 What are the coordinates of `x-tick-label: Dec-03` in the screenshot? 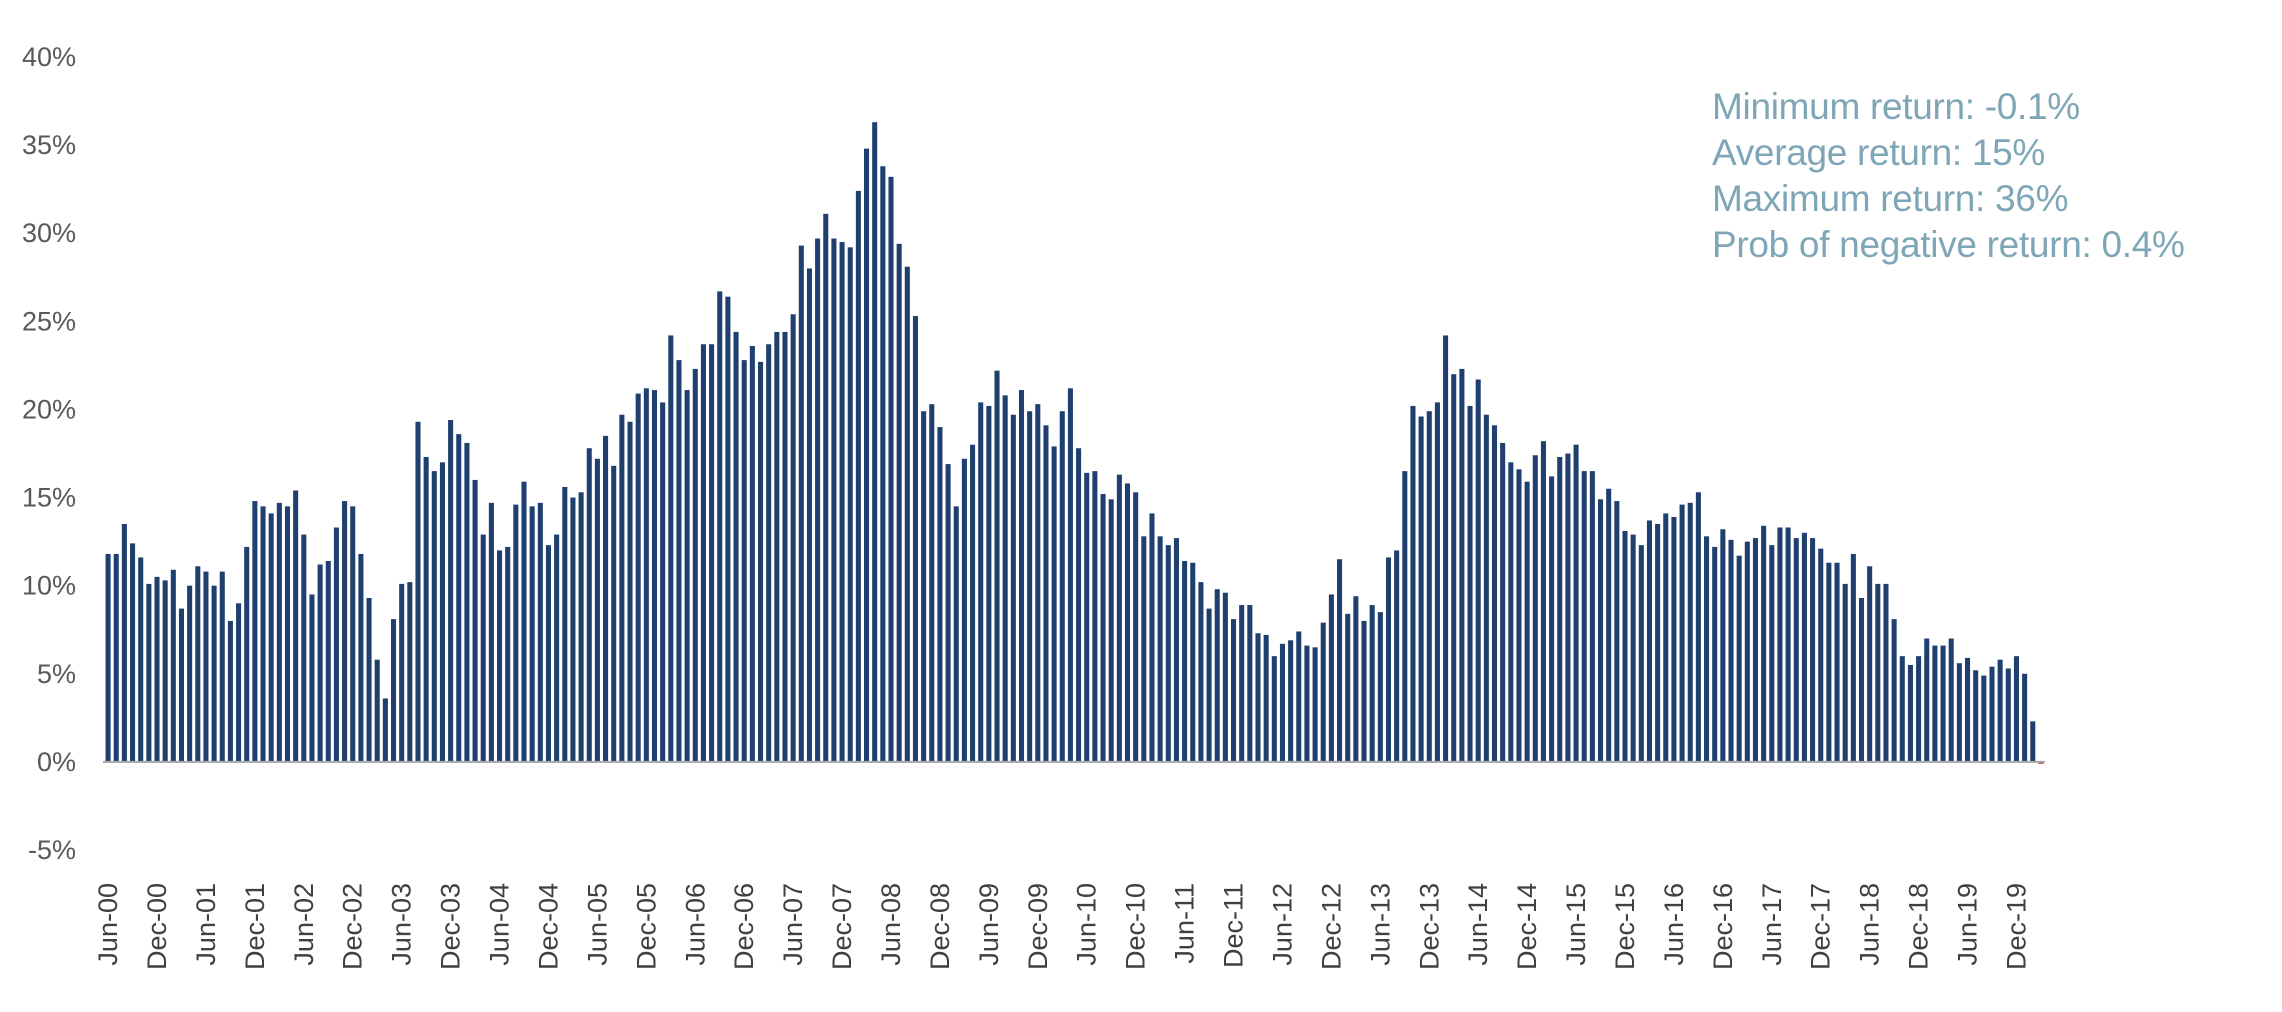 It's located at (451, 926).